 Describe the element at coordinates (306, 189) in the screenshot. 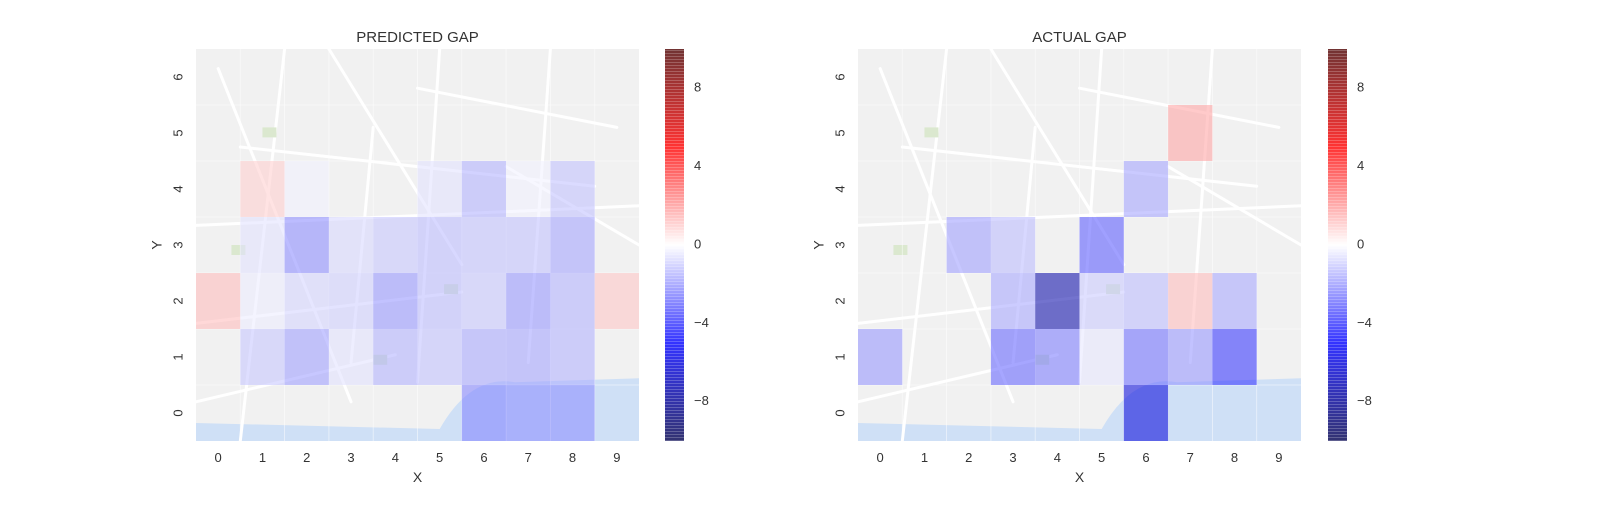

I see `heatmap-cell-x2-y4` at that location.